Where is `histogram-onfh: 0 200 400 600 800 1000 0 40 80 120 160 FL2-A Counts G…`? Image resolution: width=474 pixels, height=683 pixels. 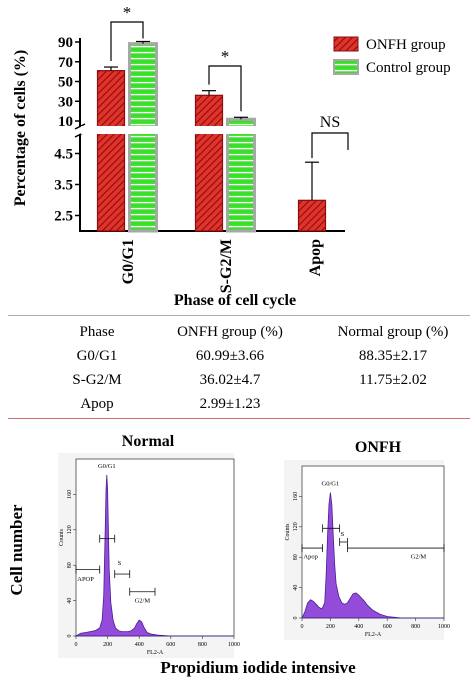
histogram-onfh: 0 200 400 600 800 1000 0 40 80 120 160 FL2-A Counts G… is located at coordinates (367, 550).